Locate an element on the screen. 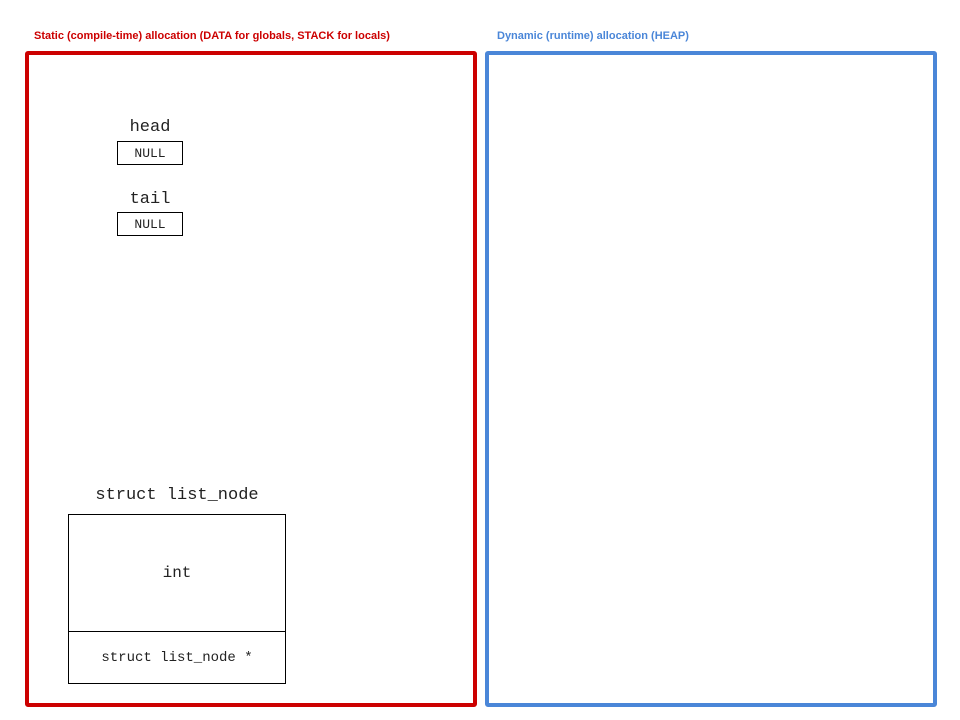 The height and width of the screenshot is (720, 960). struct-field-int: int is located at coordinates (177, 573).